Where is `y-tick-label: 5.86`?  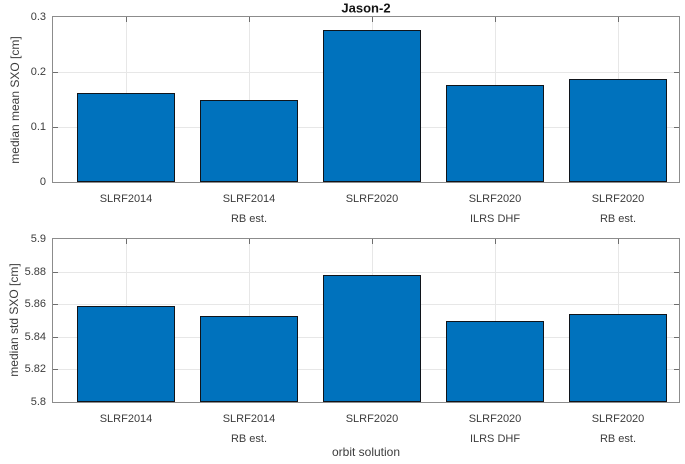
y-tick-label: 5.86 is located at coordinates (35, 304).